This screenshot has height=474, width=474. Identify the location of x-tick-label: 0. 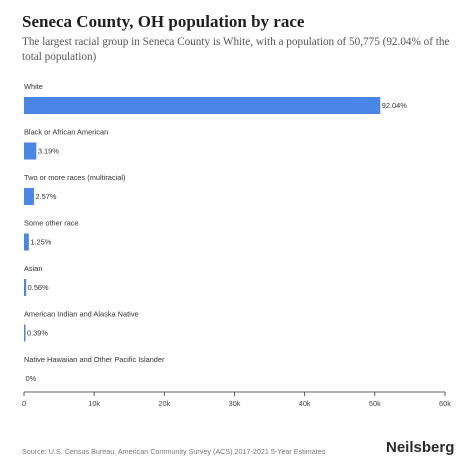
(24, 403).